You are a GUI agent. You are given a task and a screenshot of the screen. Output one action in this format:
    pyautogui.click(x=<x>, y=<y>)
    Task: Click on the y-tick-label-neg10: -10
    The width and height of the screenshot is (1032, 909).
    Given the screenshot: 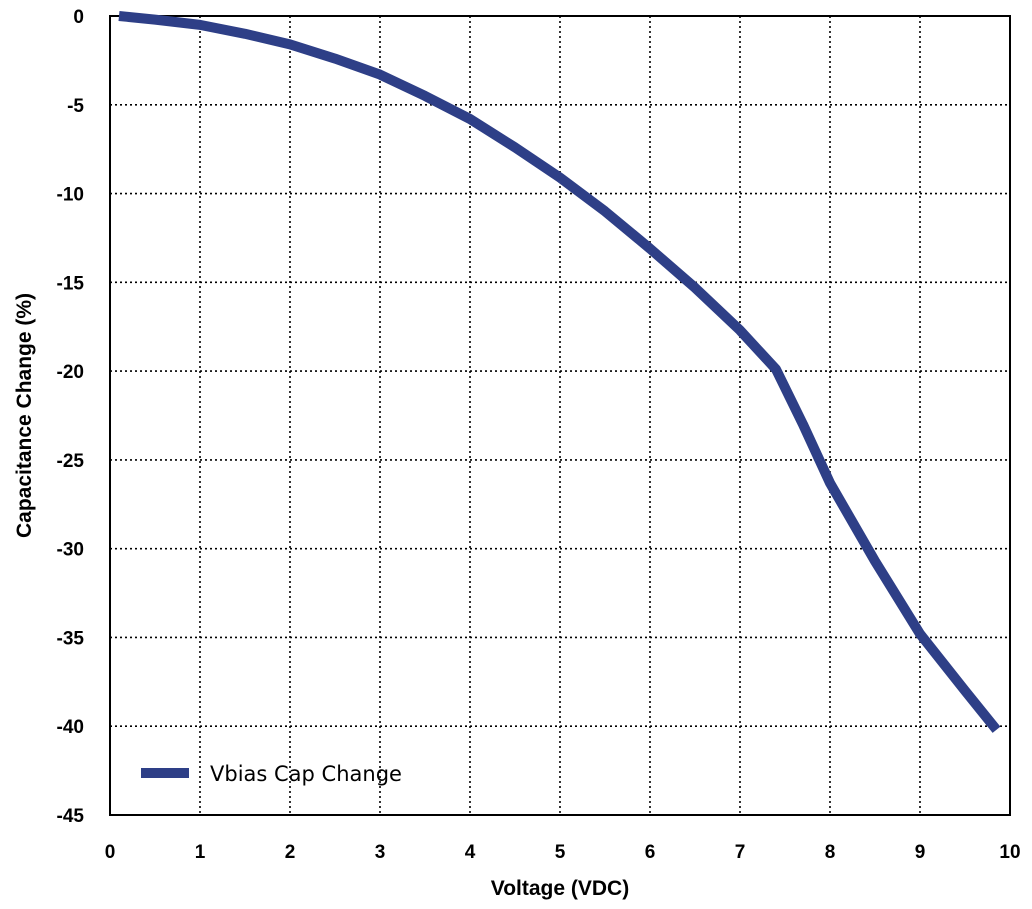 What is the action you would take?
    pyautogui.click(x=70, y=195)
    